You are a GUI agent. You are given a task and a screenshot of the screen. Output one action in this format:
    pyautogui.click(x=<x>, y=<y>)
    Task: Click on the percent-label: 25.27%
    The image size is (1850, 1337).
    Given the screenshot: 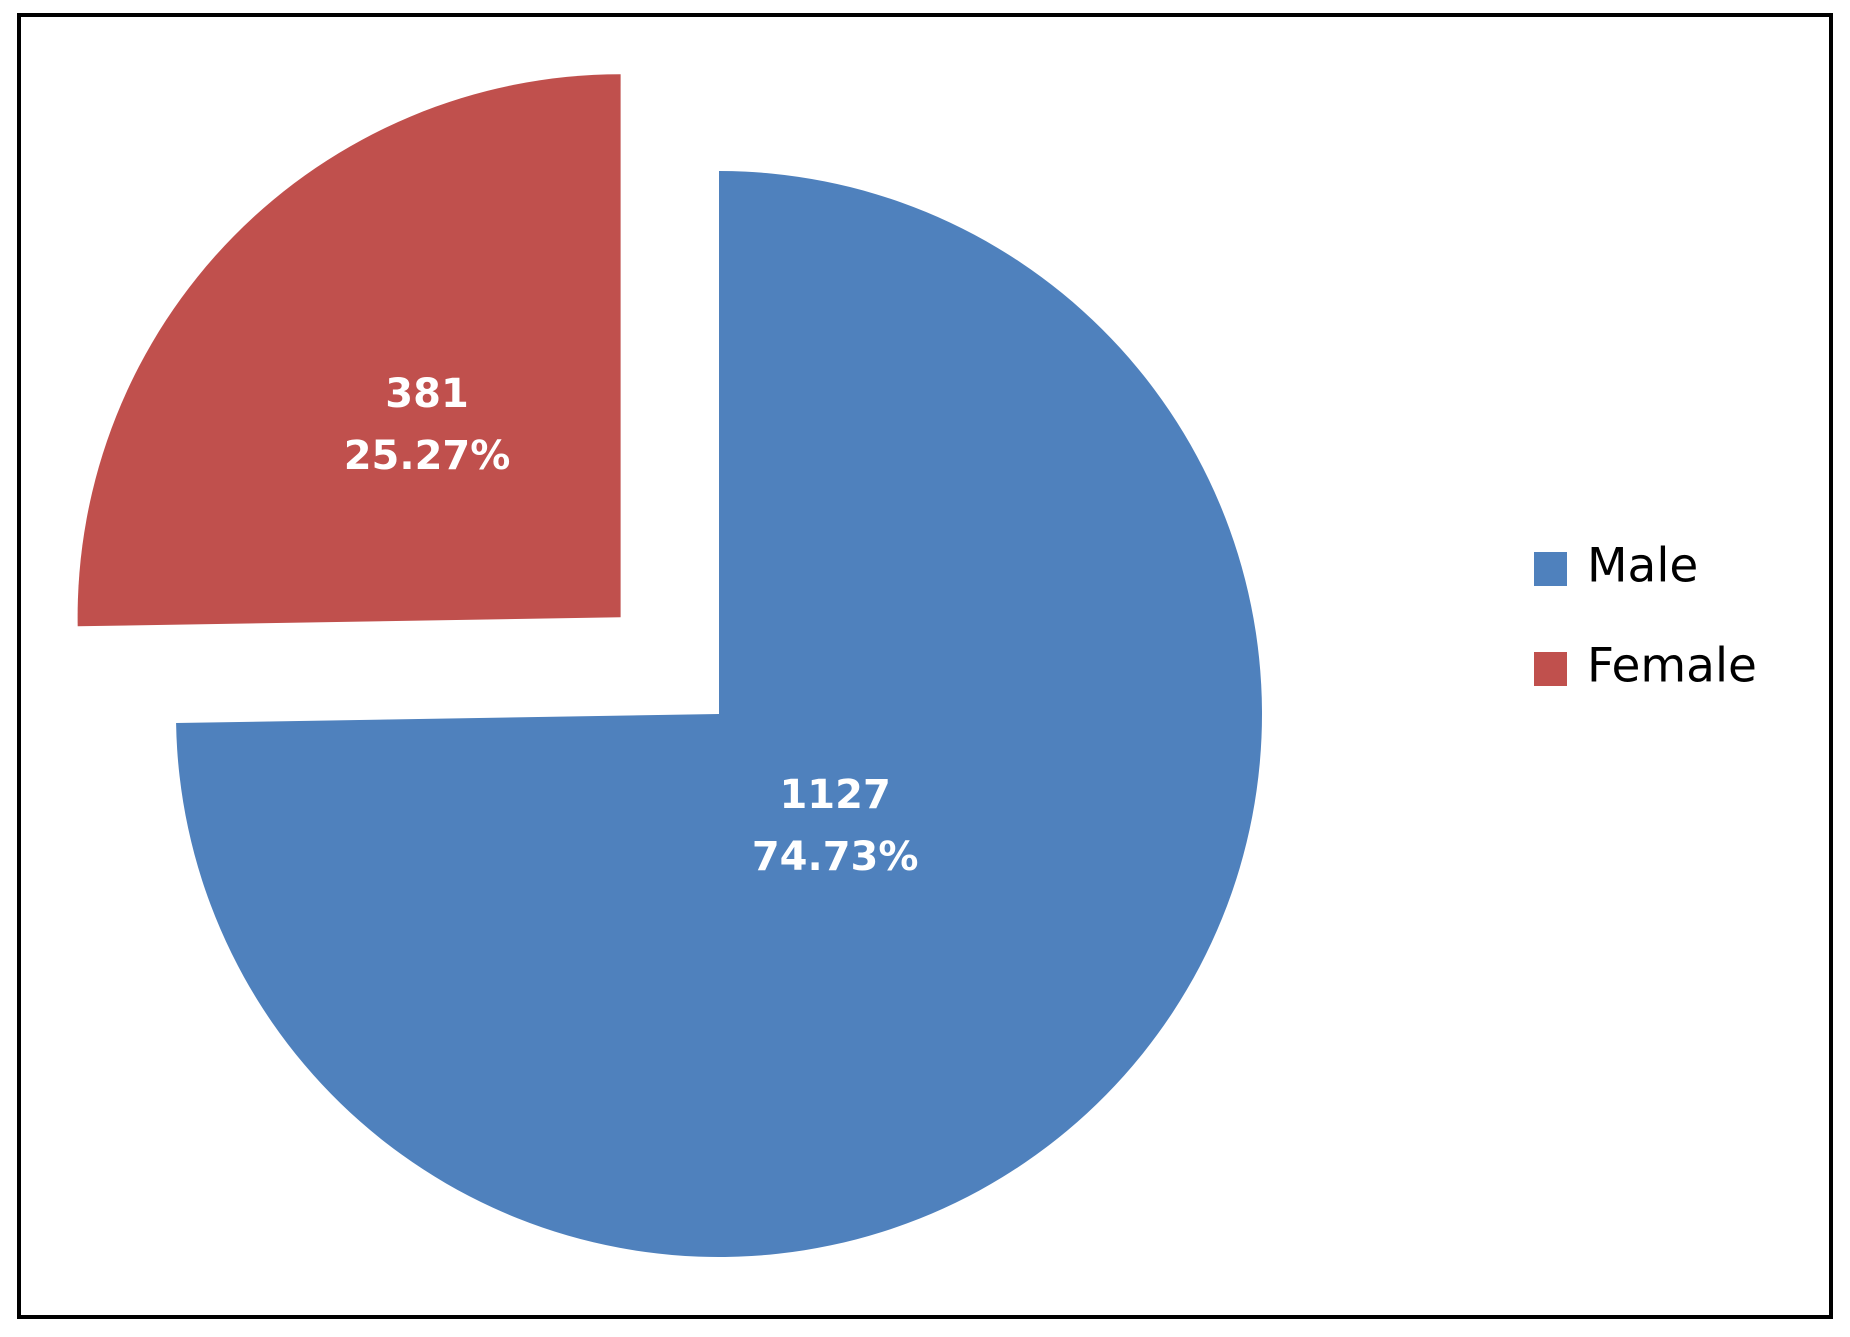 What is the action you would take?
    pyautogui.click(x=427, y=456)
    